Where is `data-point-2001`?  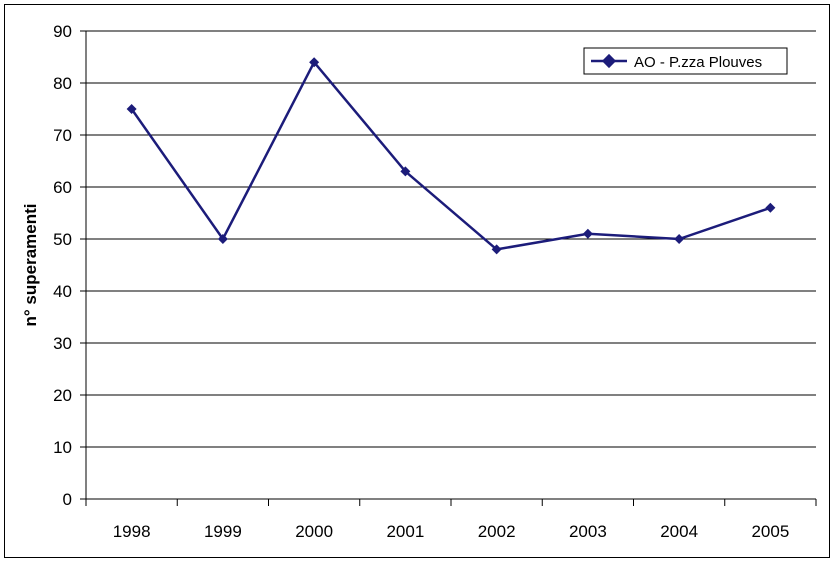 data-point-2001 is located at coordinates (405, 171).